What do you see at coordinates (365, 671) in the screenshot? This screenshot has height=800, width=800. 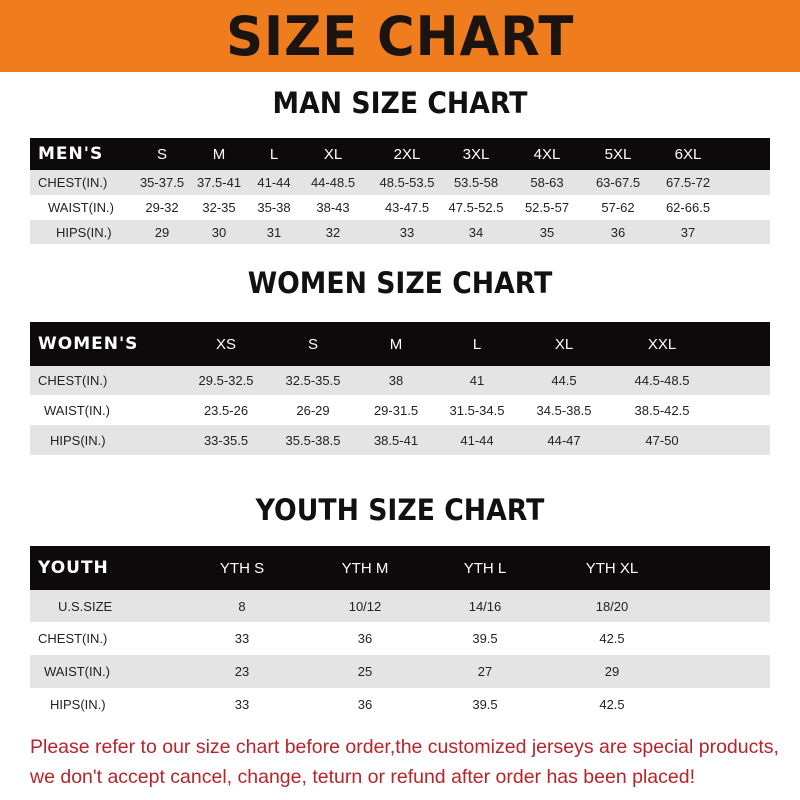 I see `table-cell: 25` at bounding box center [365, 671].